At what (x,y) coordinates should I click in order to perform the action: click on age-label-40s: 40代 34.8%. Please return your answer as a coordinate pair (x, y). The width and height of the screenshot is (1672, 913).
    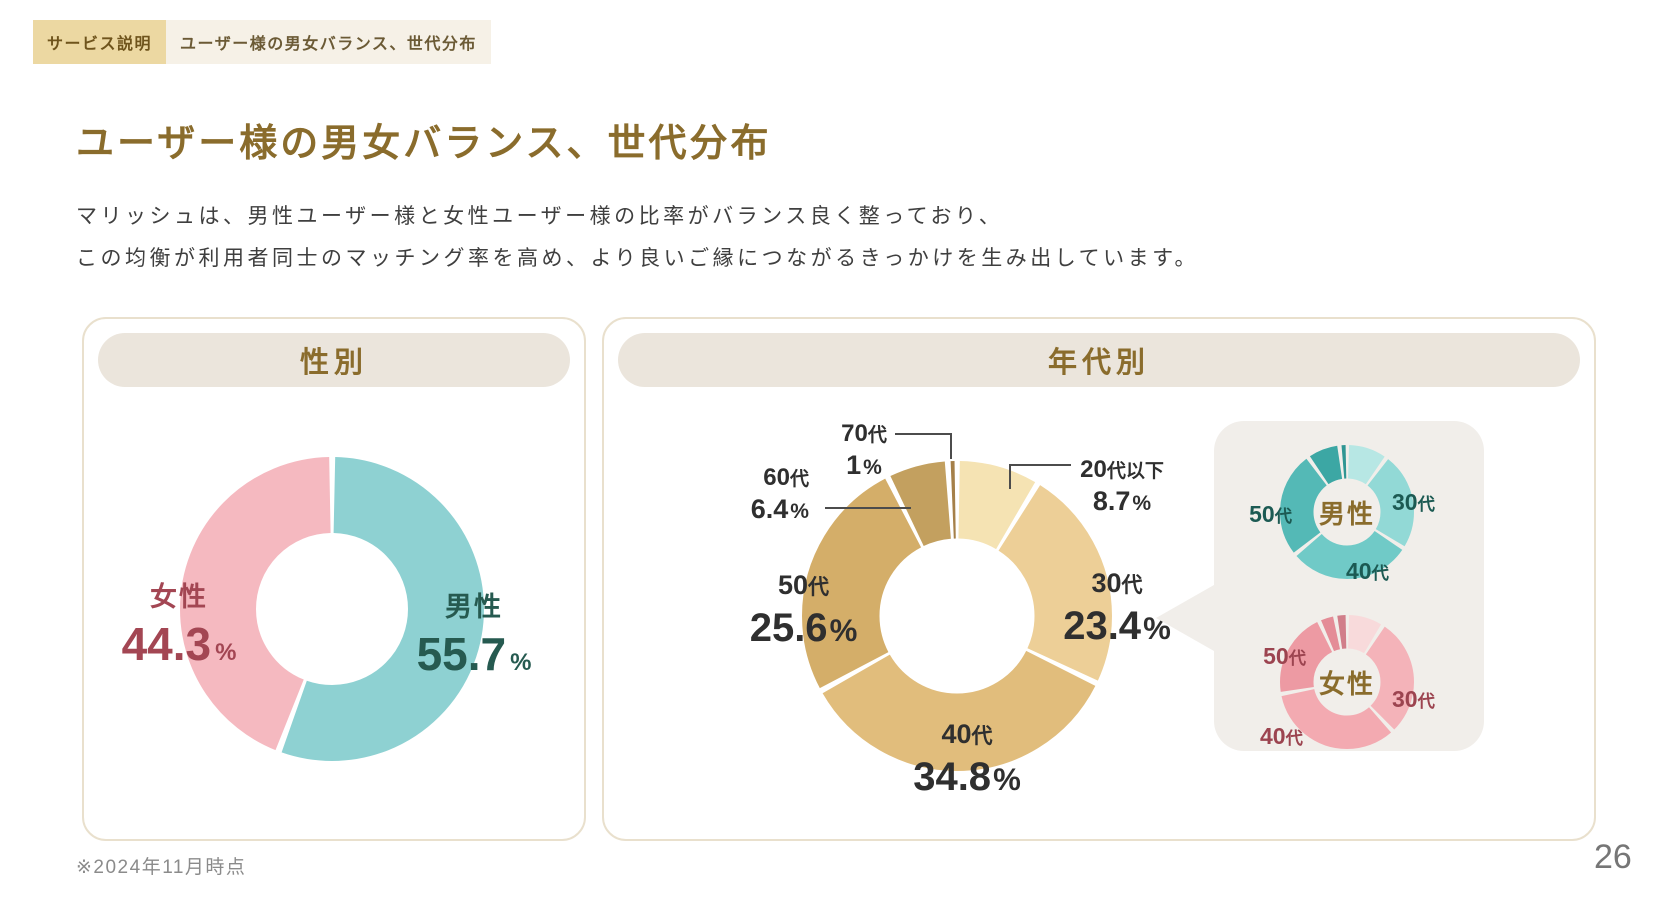
    Looking at the image, I should click on (967, 759).